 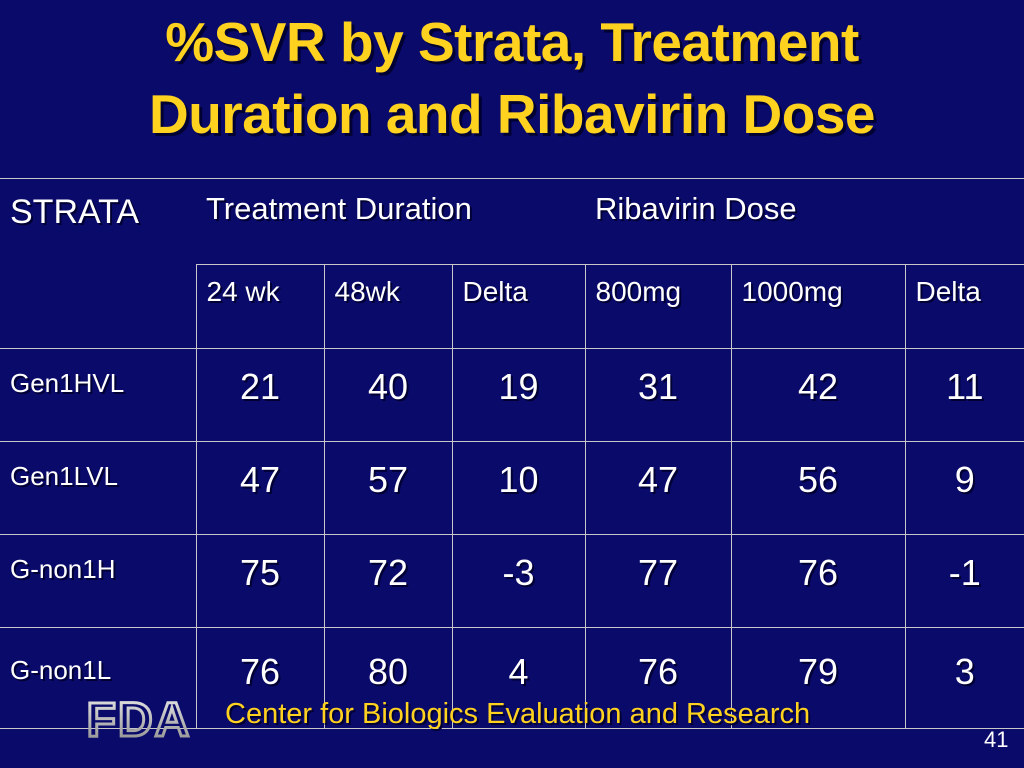 I want to click on row-label: Gen1LVL, so click(x=98, y=488).